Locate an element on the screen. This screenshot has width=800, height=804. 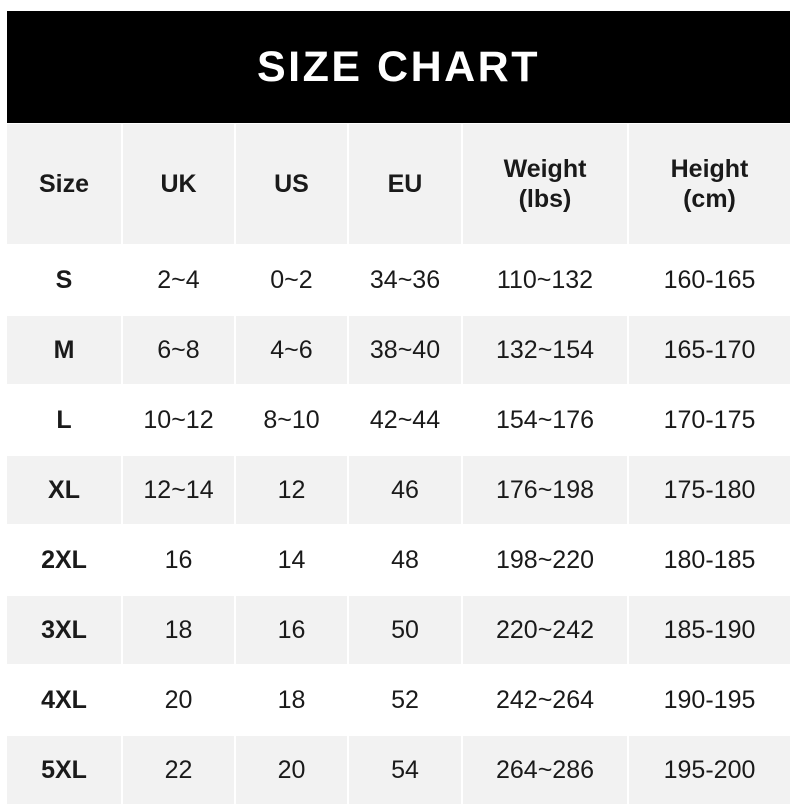
cell-uk: 12~14 is located at coordinates (179, 490).